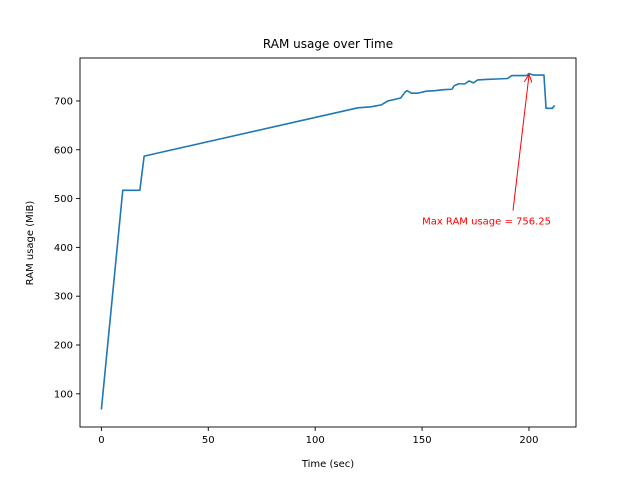 This screenshot has width=640, height=480. Describe the element at coordinates (315, 440) in the screenshot. I see `x-tick-label: 100` at that location.